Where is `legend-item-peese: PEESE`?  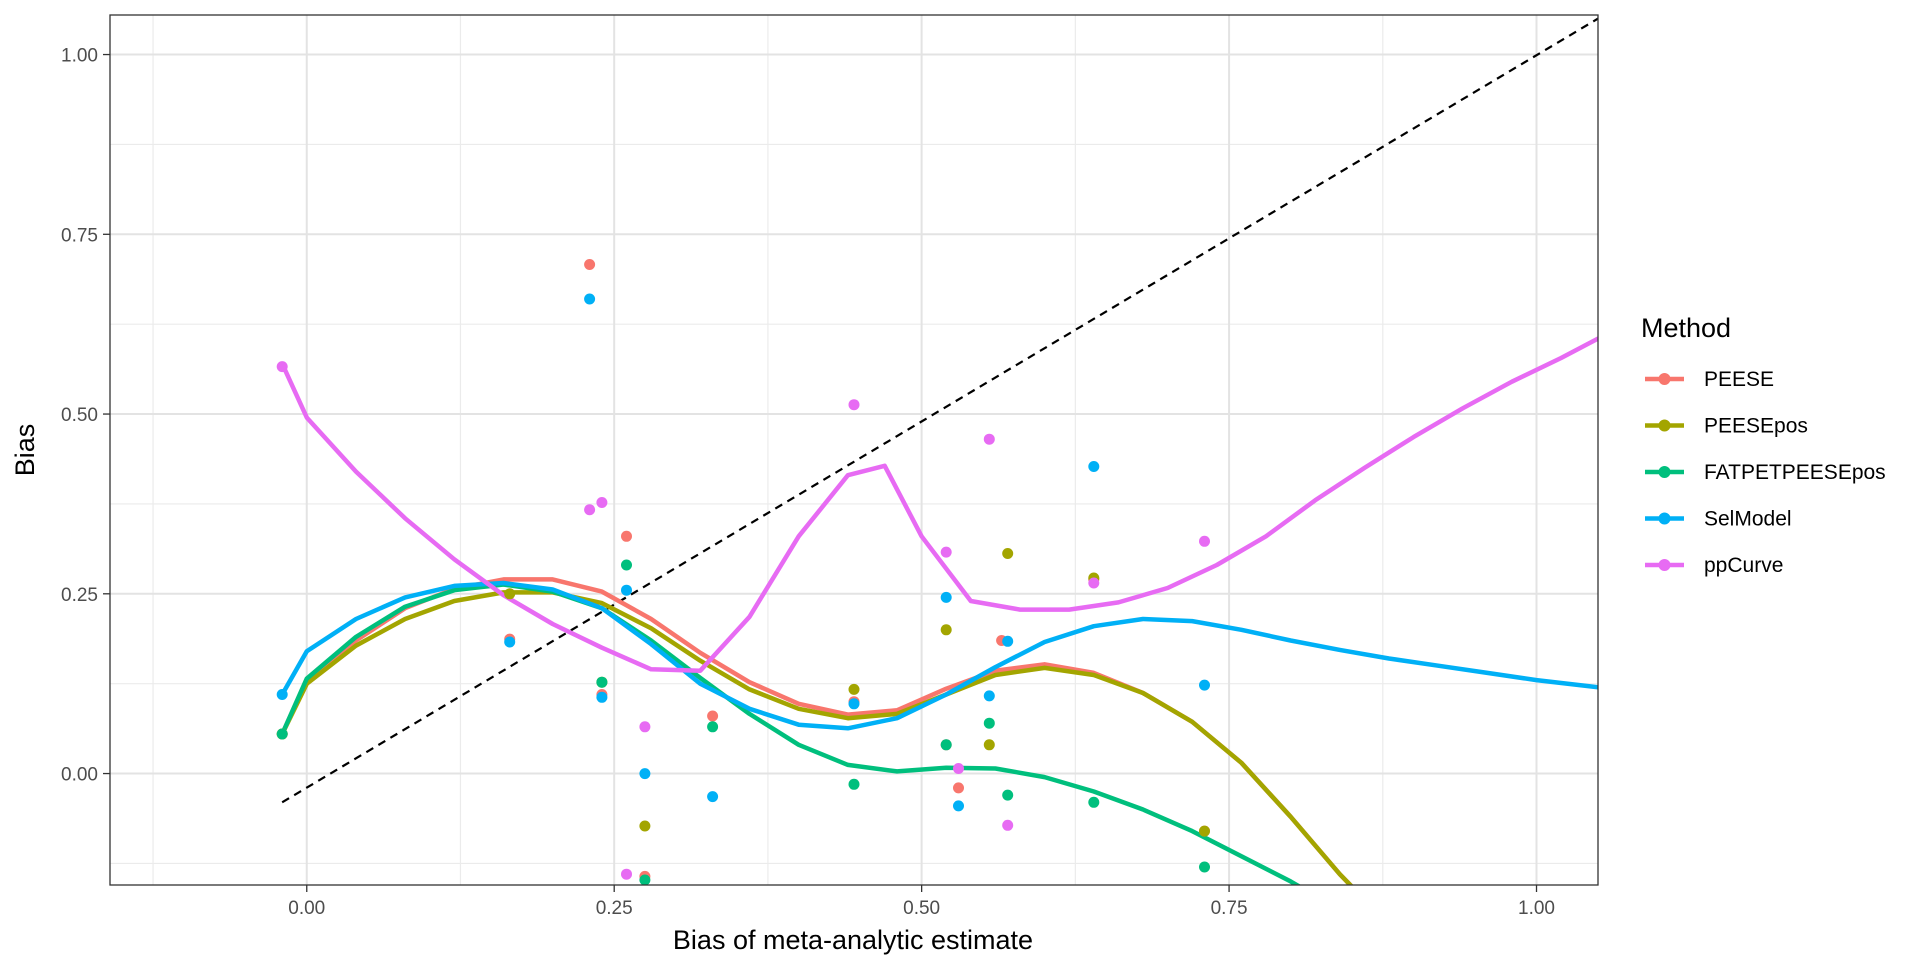
legend-item-peese: PEESE is located at coordinates (1709, 379).